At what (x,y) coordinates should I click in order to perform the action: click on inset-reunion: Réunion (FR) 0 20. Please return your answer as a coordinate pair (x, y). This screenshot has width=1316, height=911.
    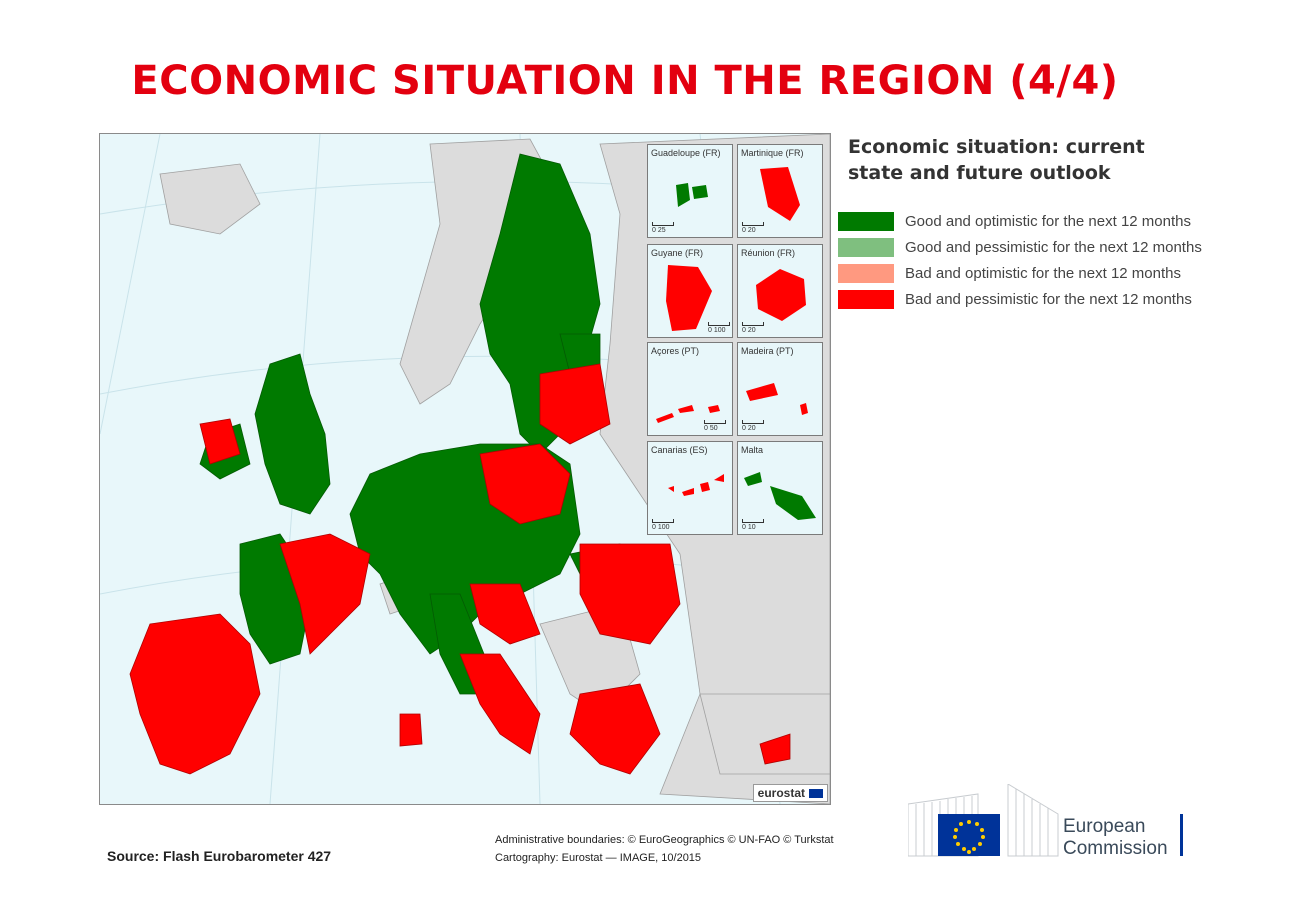
    Looking at the image, I should click on (780, 291).